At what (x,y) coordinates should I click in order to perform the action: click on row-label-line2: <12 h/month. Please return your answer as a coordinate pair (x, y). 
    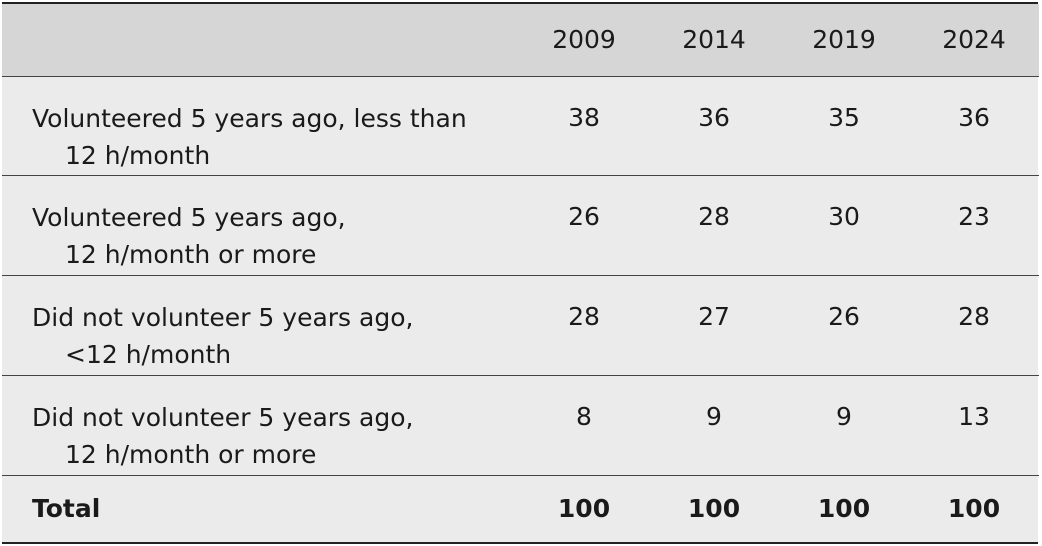
    Looking at the image, I should click on (148, 355).